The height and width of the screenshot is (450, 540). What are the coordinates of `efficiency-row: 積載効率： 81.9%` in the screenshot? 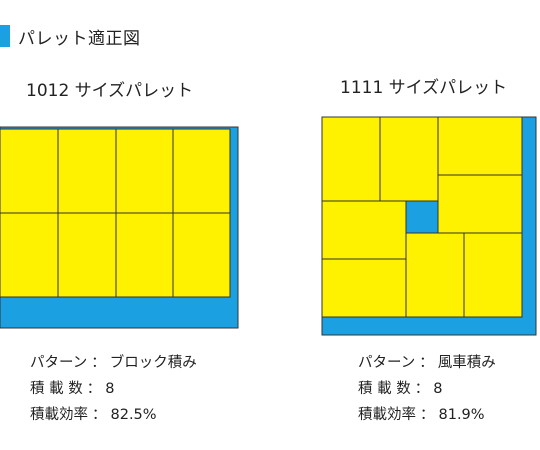 It's located at (427, 415).